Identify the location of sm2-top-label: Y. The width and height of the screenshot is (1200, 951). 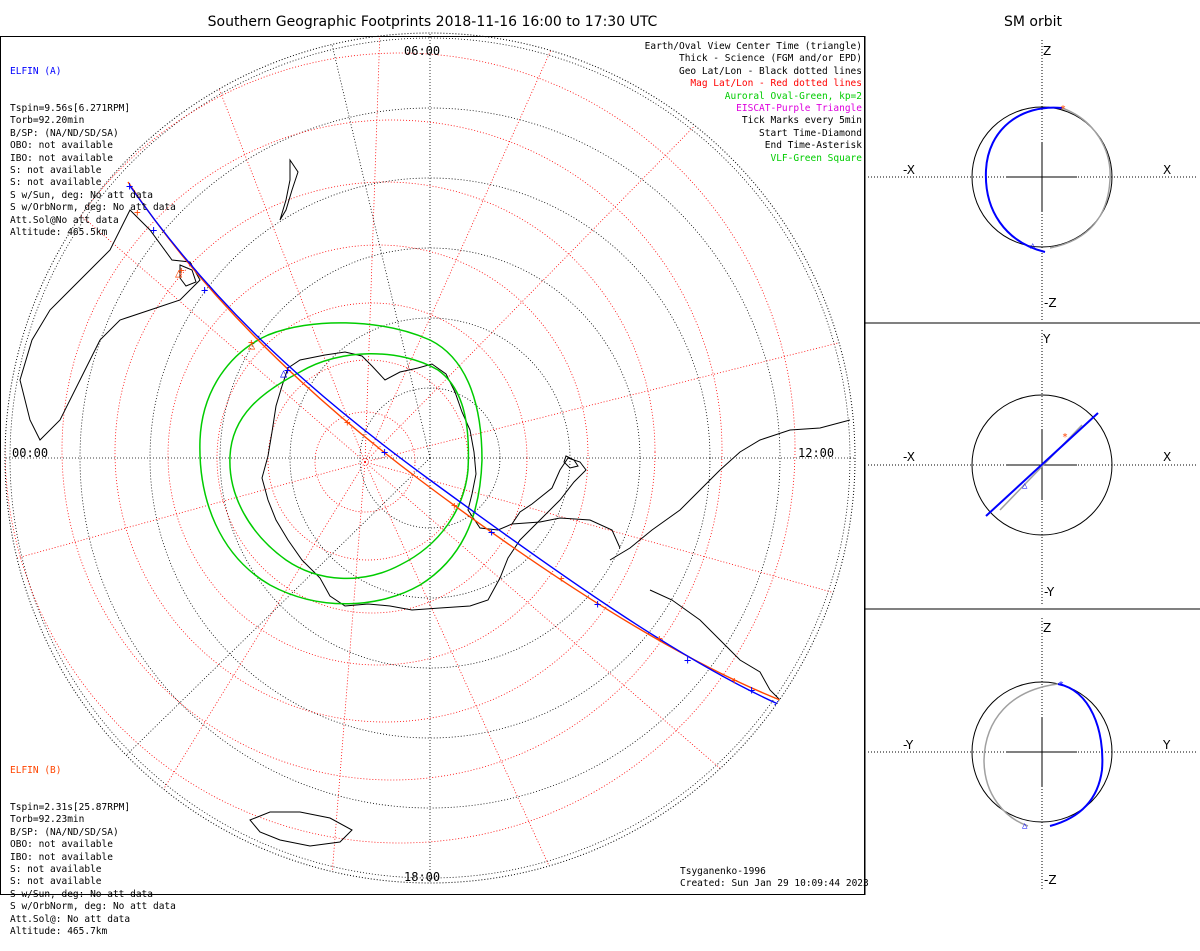
(1047, 339).